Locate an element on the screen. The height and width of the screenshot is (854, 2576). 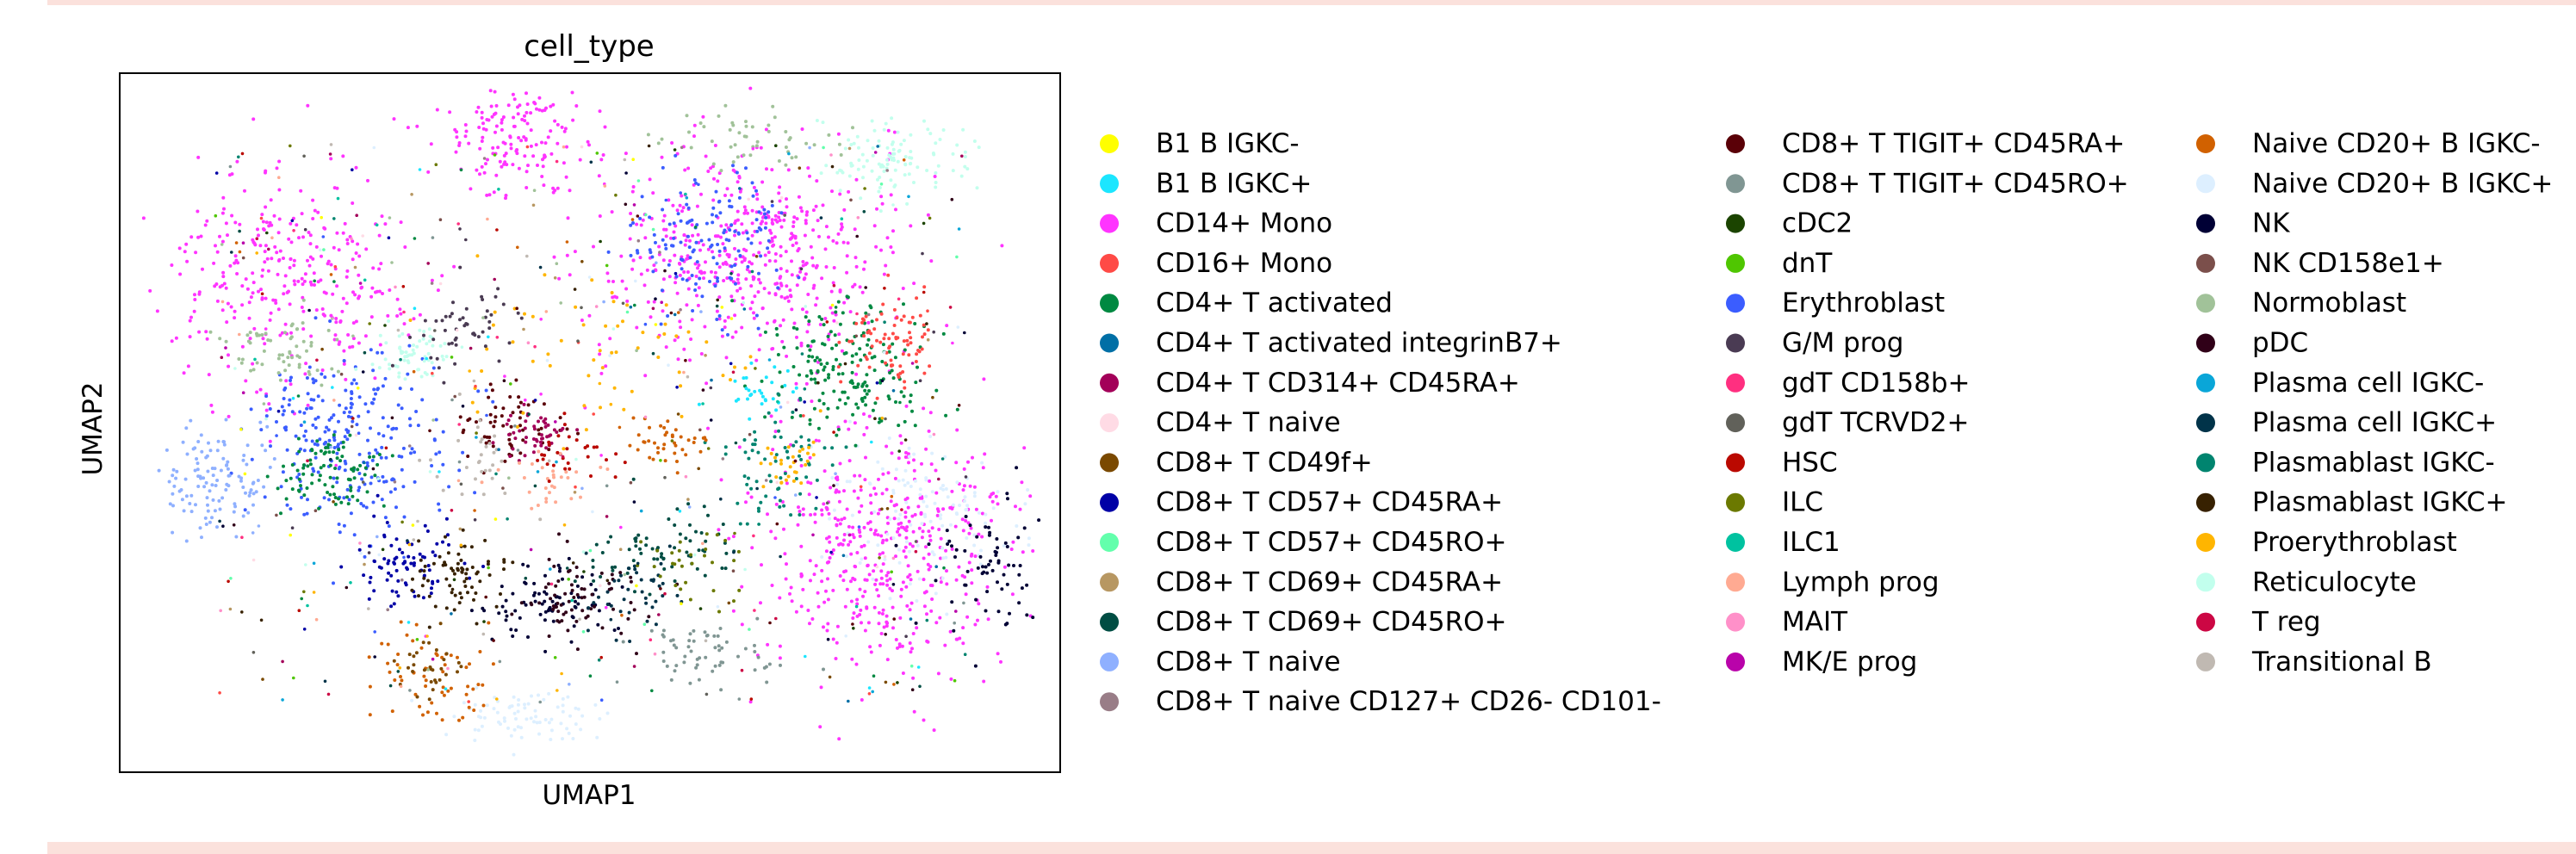
point-t-reg is located at coordinates (902, 509).